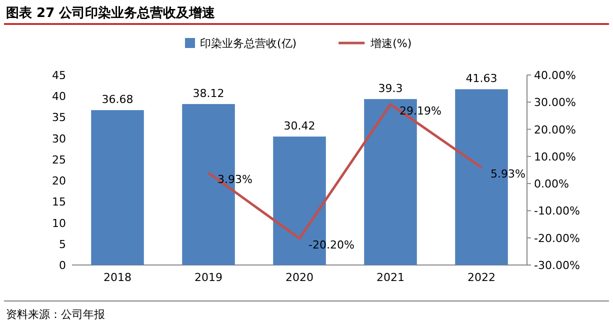  I want to click on y2-tick-label: -20.00%, so click(557, 238).